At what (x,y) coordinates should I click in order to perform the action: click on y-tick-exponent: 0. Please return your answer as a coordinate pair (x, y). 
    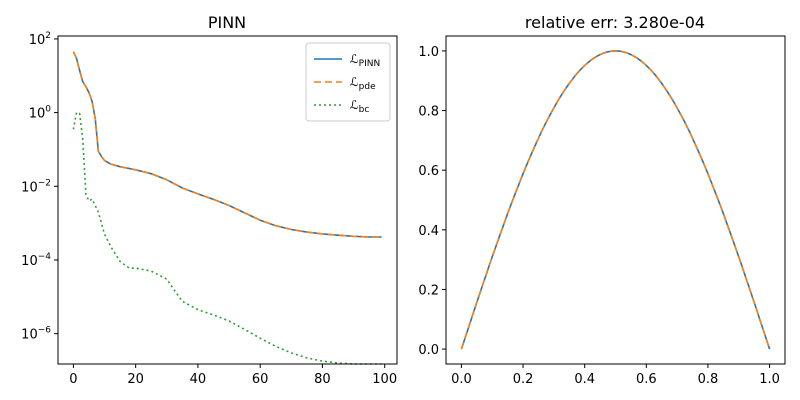
    Looking at the image, I should click on (48, 110).